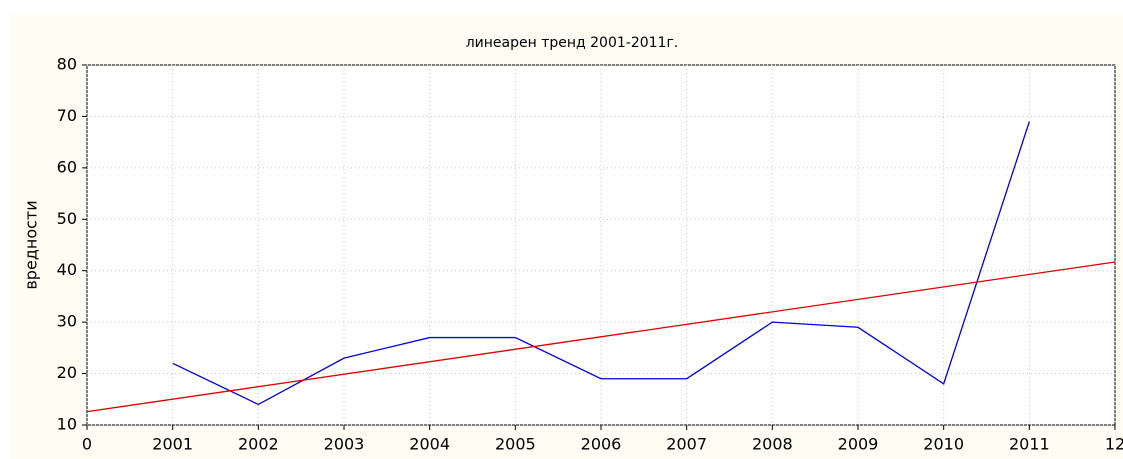  I want to click on x-tick-label: 2005, so click(515, 444).